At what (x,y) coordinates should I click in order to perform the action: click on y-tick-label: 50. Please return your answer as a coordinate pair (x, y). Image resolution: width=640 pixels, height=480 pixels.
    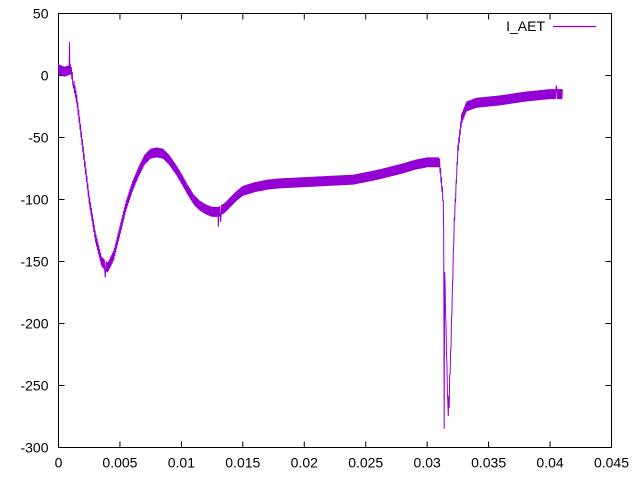
    Looking at the image, I should click on (41, 14).